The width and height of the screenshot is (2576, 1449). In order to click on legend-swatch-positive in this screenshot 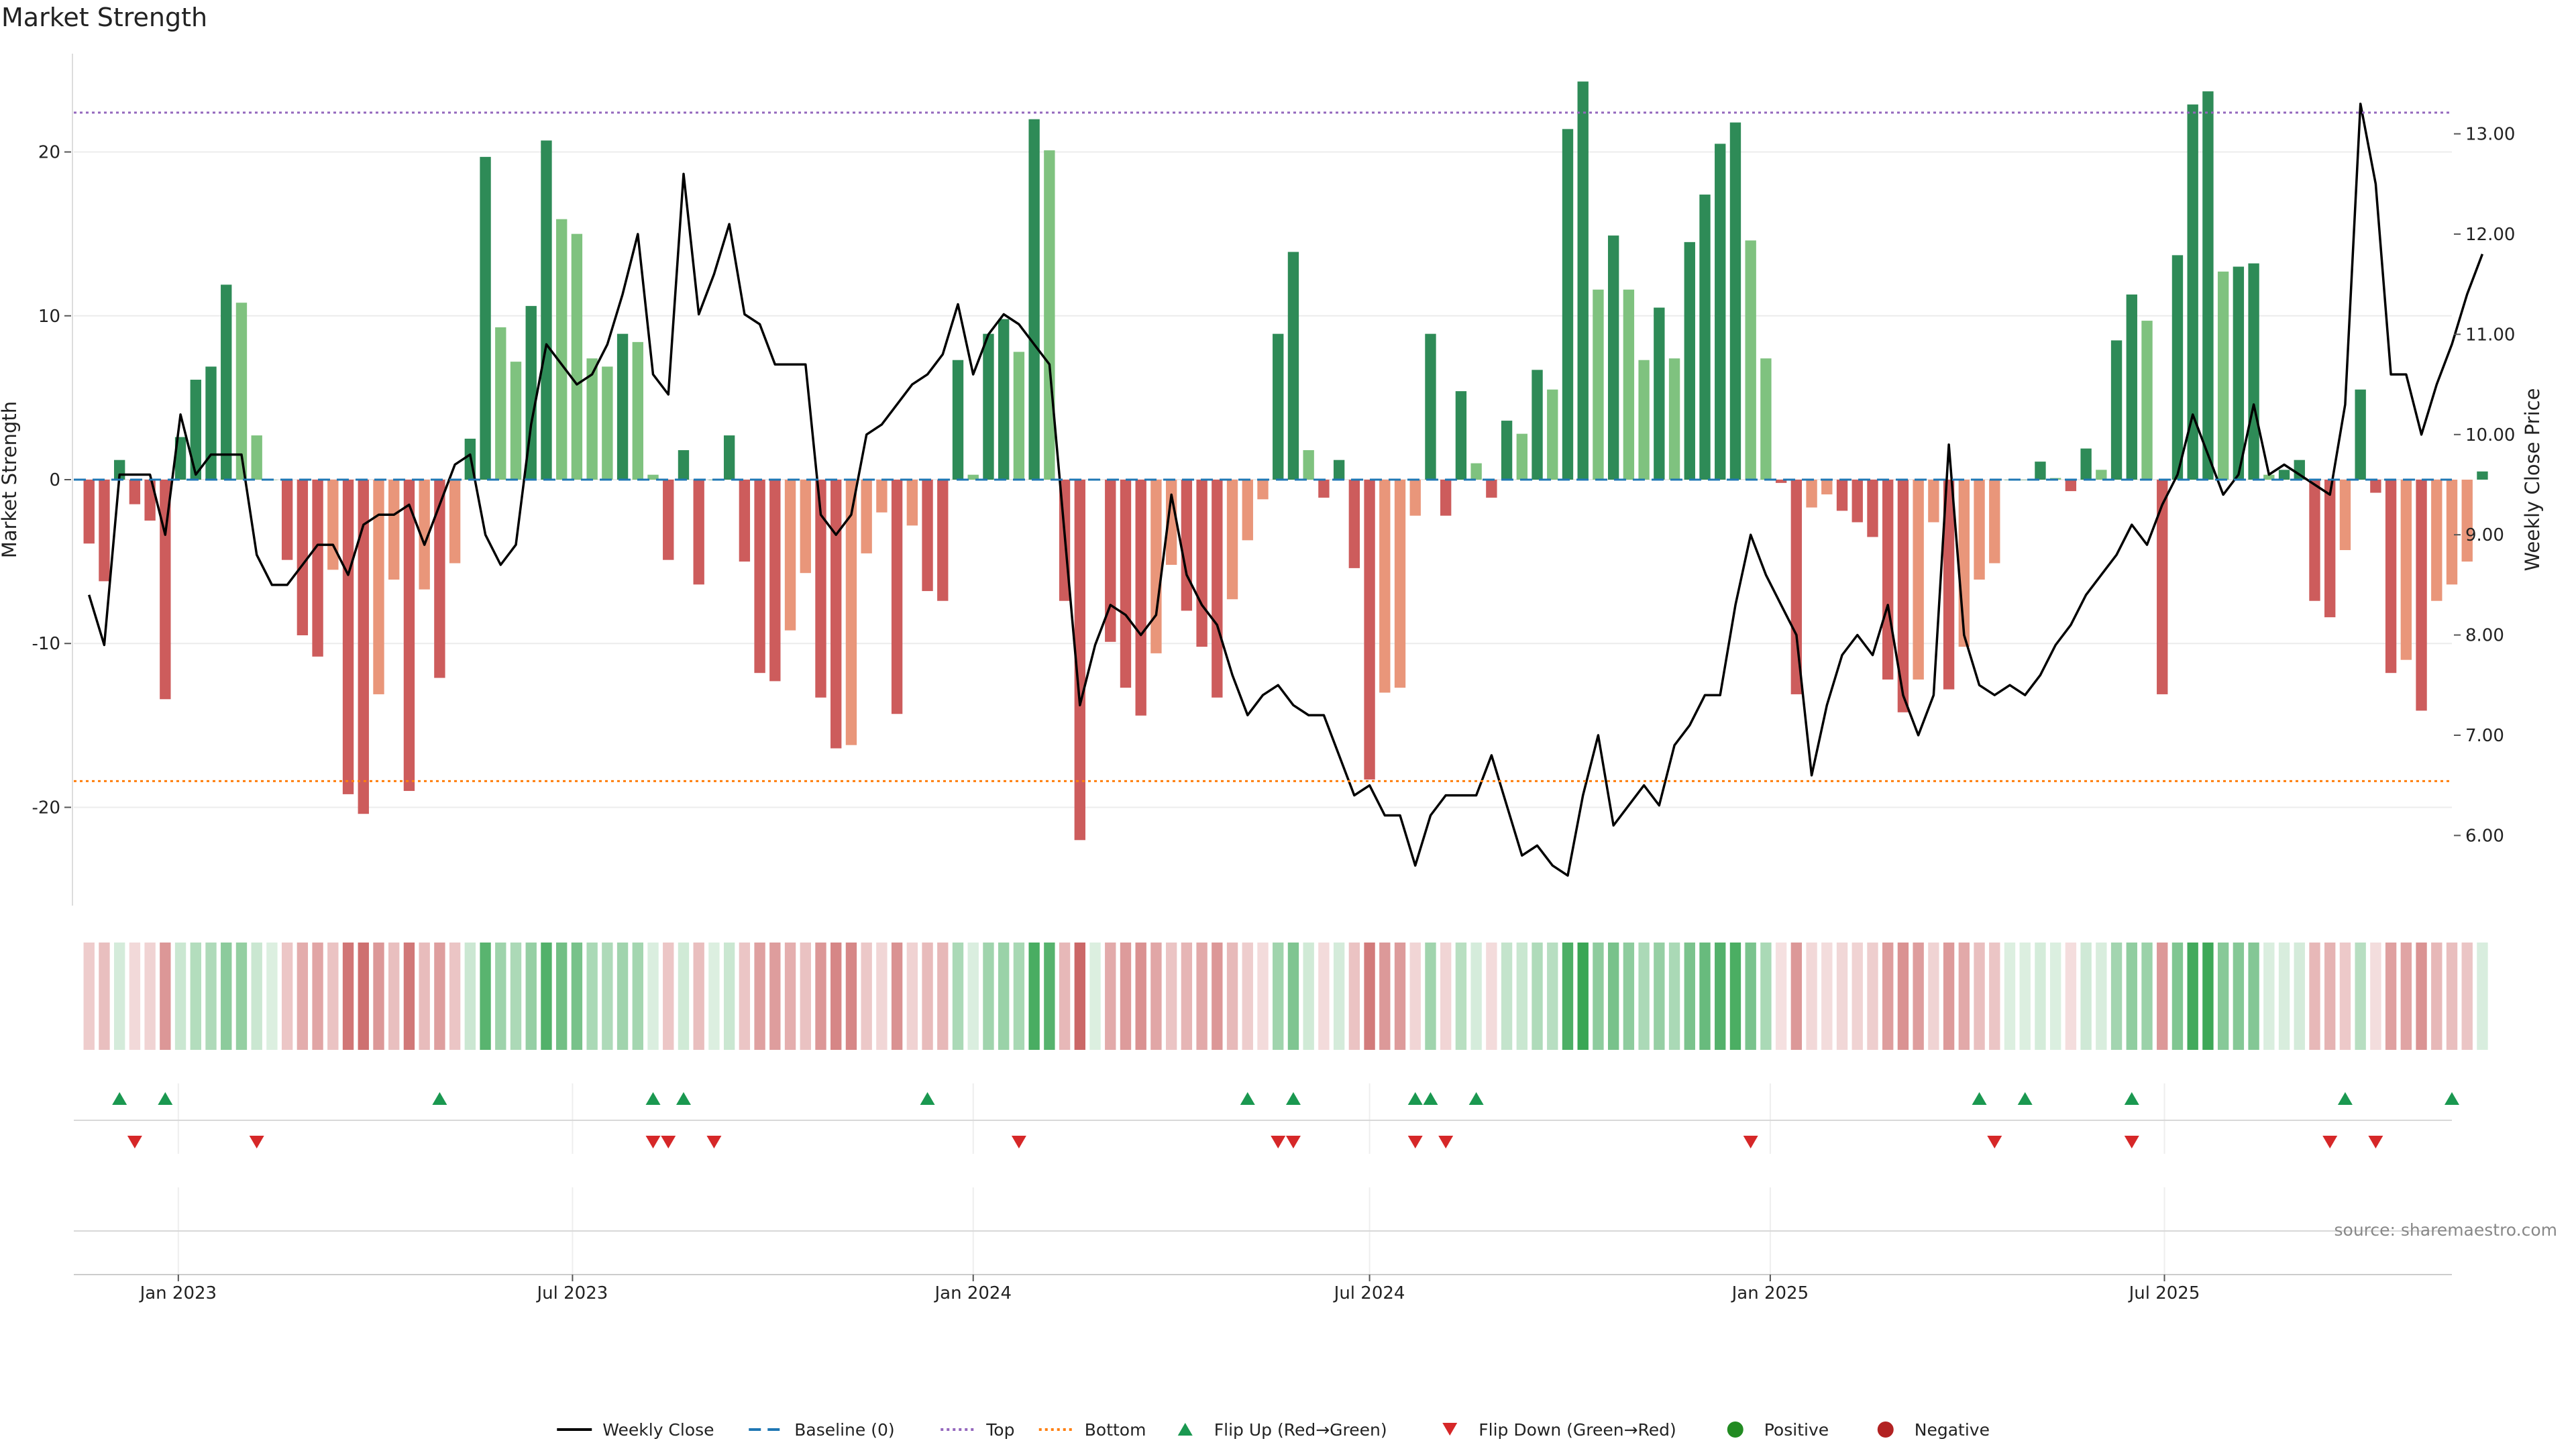, I will do `click(1735, 1429)`.